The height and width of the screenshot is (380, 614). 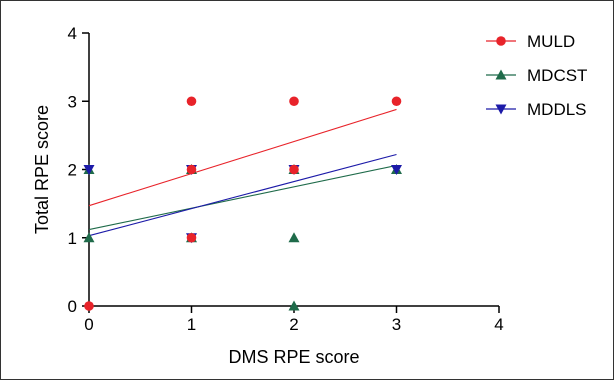 I want to click on mdcst-fit-line, so click(x=242, y=197).